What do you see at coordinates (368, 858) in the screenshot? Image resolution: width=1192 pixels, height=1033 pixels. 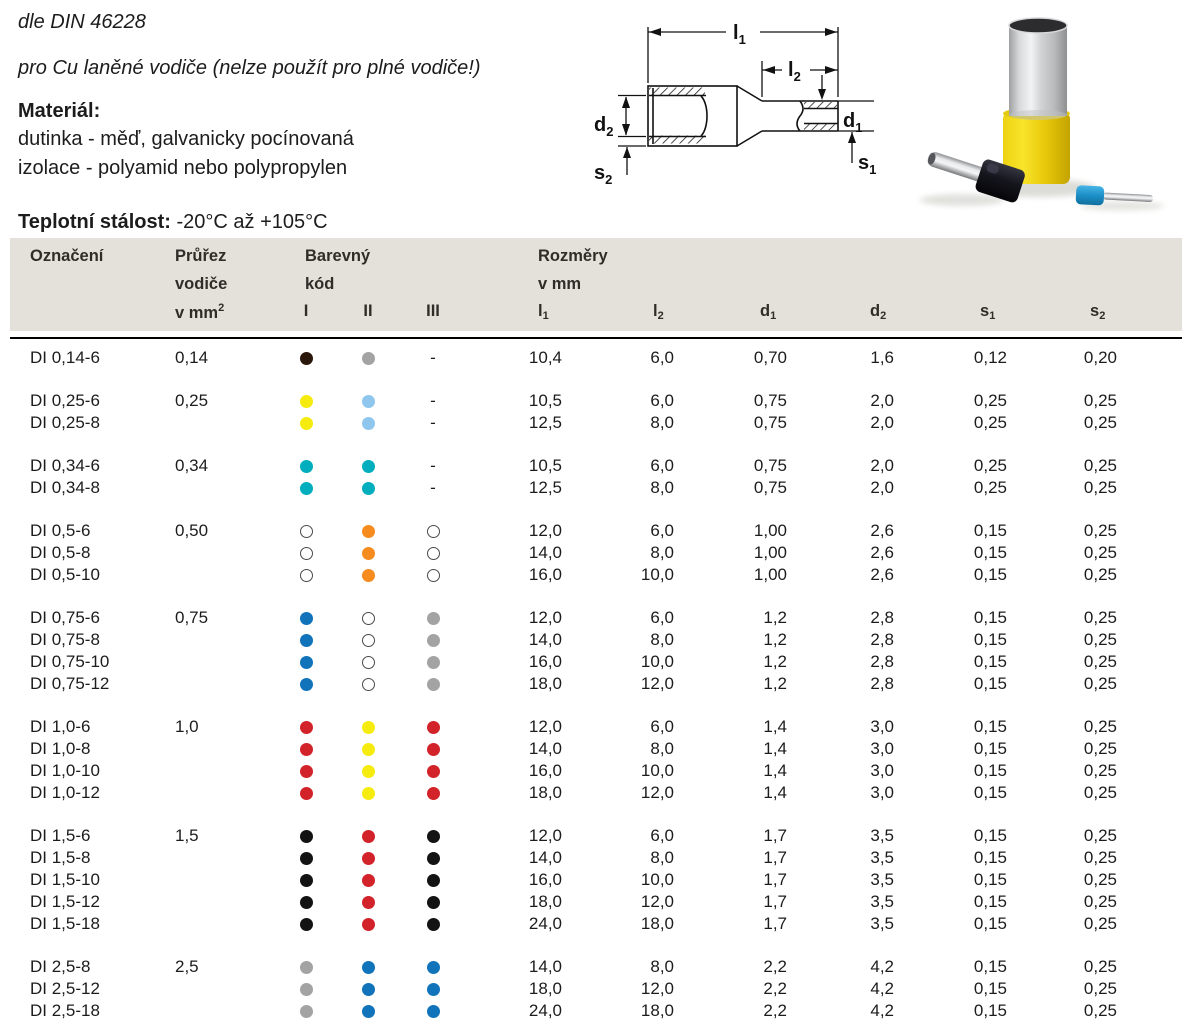 I see `color-dot-red` at bounding box center [368, 858].